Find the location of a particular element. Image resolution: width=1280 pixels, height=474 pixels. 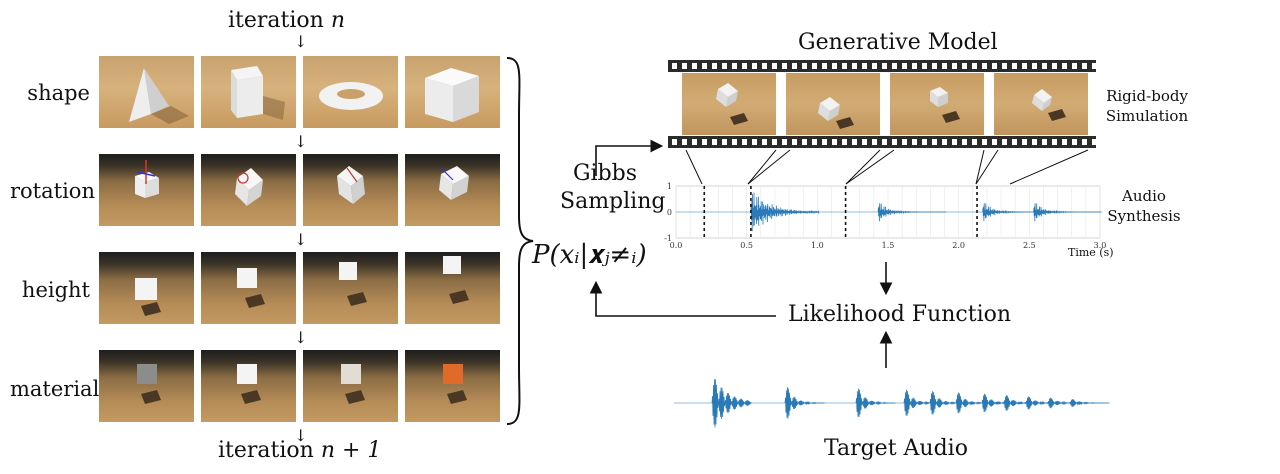

pyramid-shape is located at coordinates (159, 96).